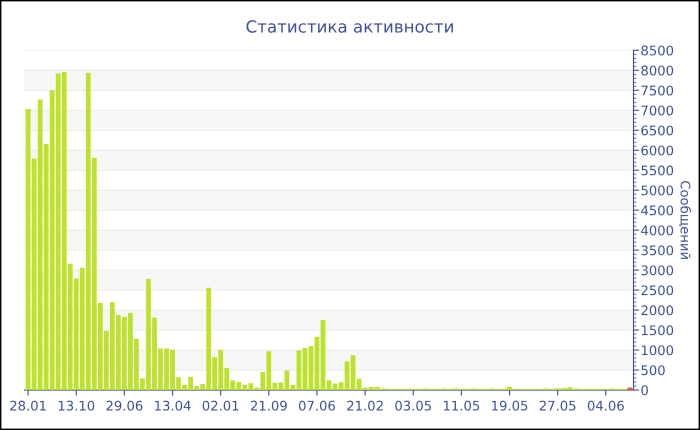 The width and height of the screenshot is (700, 430). What do you see at coordinates (365, 405) in the screenshot?
I see `x-tick-label: 21.02` at bounding box center [365, 405].